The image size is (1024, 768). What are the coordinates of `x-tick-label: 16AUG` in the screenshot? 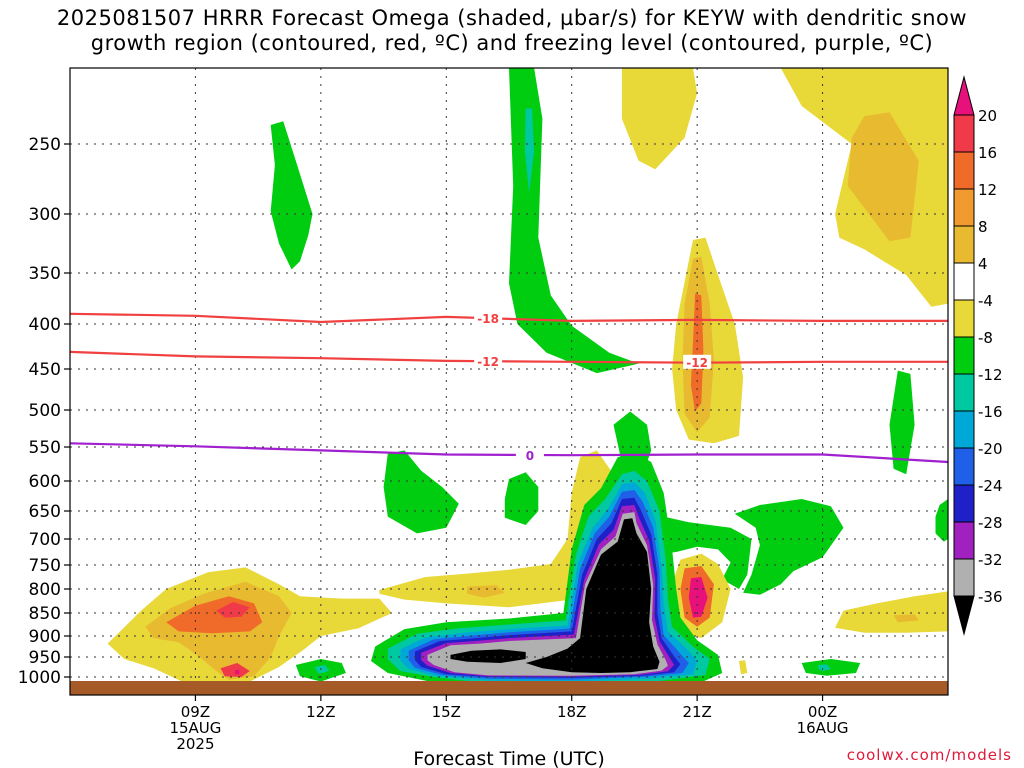 It's located at (823, 728).